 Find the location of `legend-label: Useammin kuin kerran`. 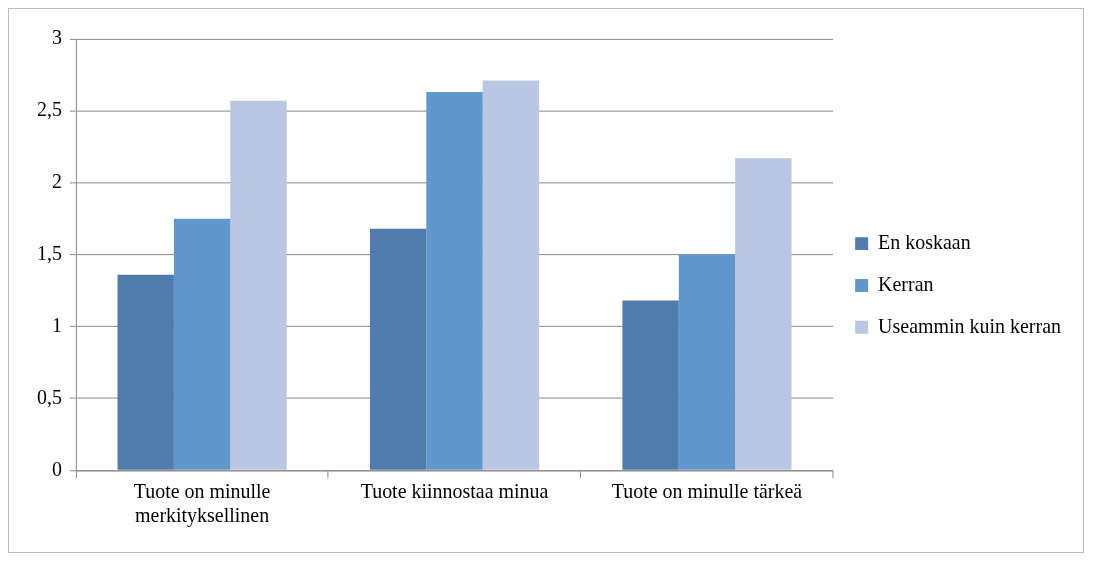

legend-label: Useammin kuin kerran is located at coordinates (970, 325).